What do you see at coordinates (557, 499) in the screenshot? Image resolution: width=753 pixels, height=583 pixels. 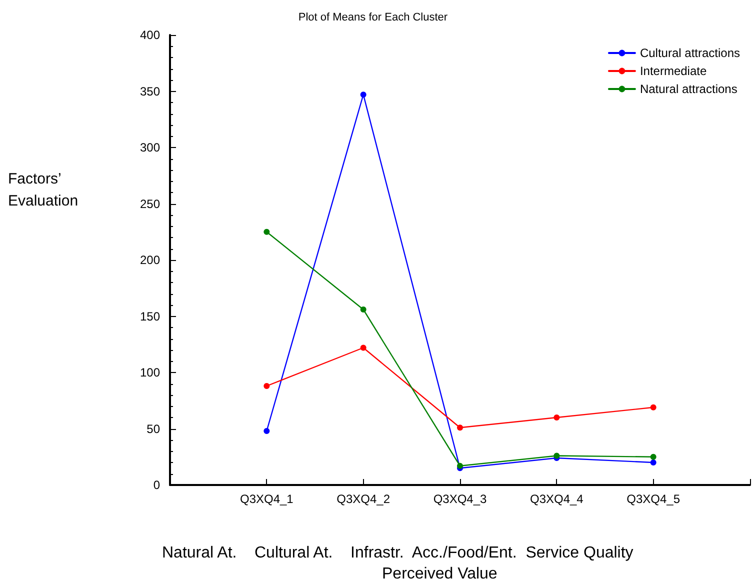 I see `x-tick-label: Q3XQ4_4` at bounding box center [557, 499].